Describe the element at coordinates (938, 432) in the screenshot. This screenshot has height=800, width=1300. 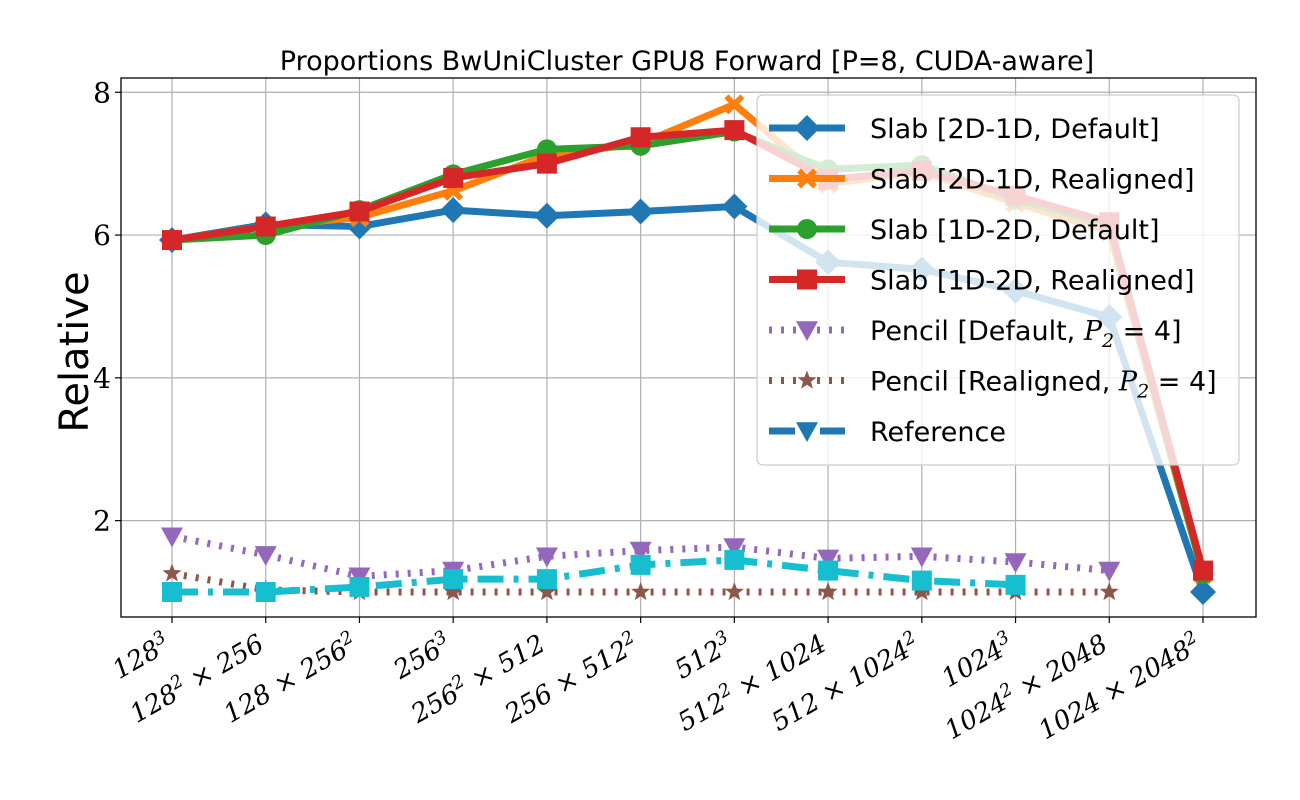
I see `legend-label: Reference` at that location.